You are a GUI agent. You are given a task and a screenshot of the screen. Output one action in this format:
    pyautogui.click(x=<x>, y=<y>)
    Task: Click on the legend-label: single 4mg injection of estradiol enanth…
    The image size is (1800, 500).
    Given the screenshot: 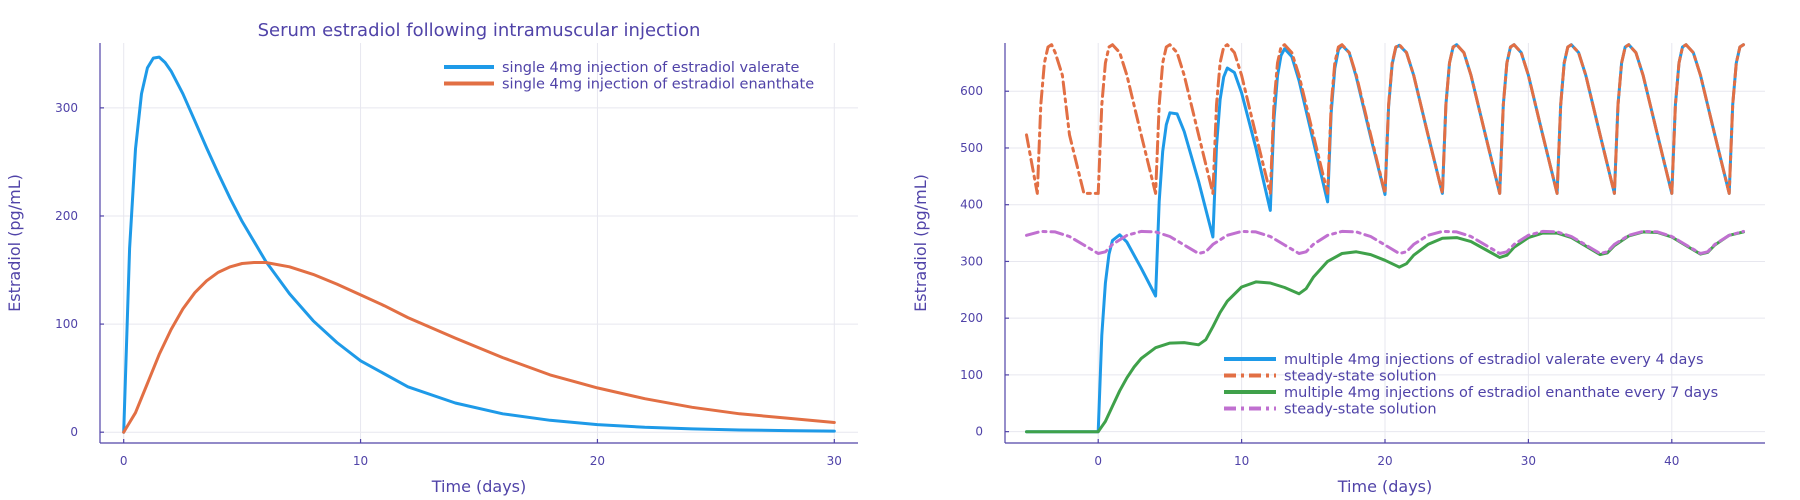 What is the action you would take?
    pyautogui.click(x=658, y=85)
    